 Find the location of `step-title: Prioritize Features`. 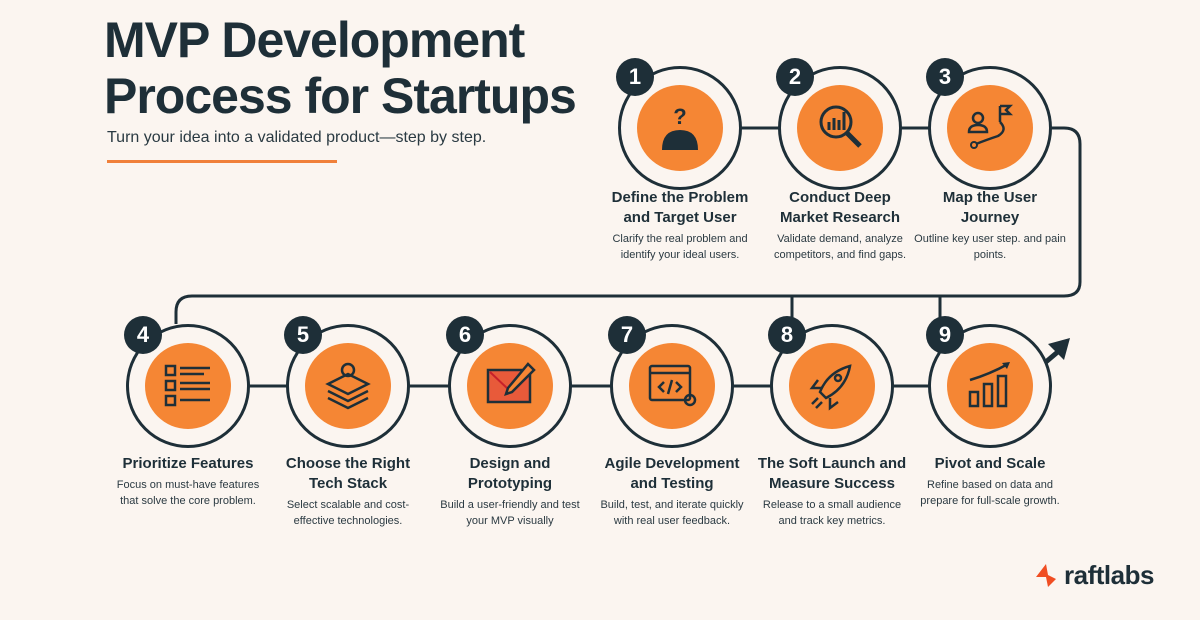

step-title: Prioritize Features is located at coordinates (188, 463).